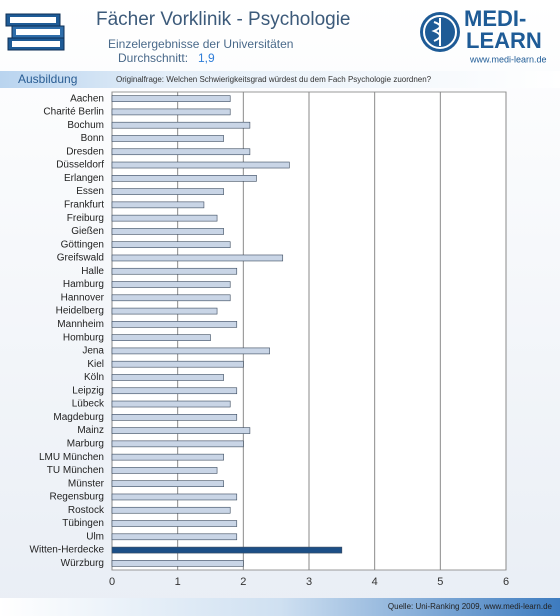 The height and width of the screenshot is (616, 560). What do you see at coordinates (95, 536) in the screenshot?
I see `y-tick-label: Ulm` at bounding box center [95, 536].